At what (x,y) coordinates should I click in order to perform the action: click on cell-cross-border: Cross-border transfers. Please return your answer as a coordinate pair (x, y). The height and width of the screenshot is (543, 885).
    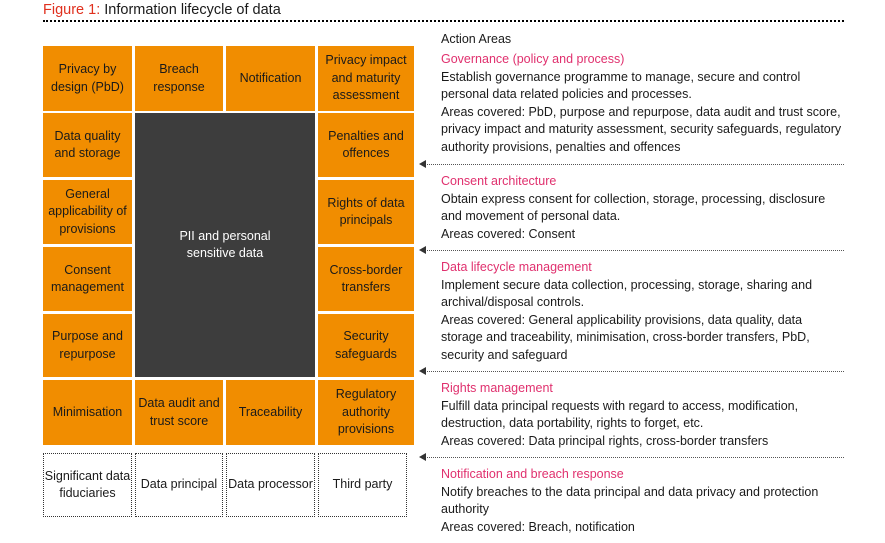
    Looking at the image, I should click on (366, 279).